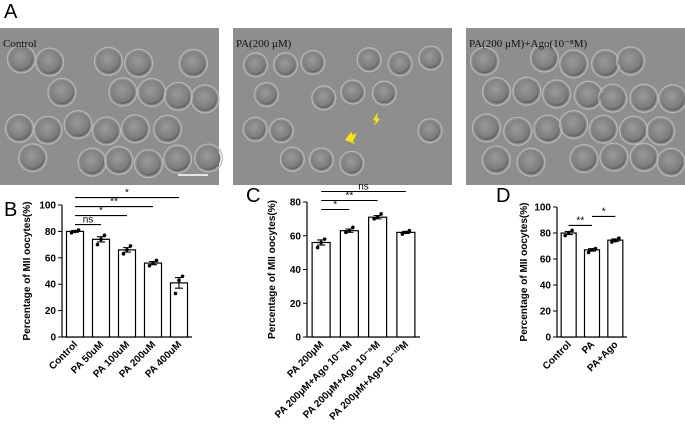  What do you see at coordinates (542, 208) in the screenshot?
I see `y-tick-label: 100` at bounding box center [542, 208].